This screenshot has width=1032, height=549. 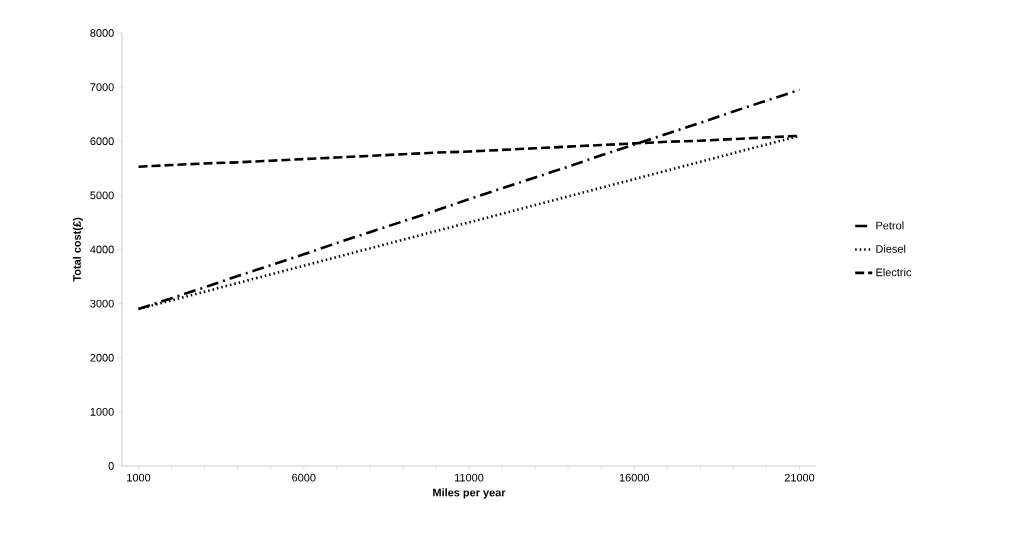 What do you see at coordinates (894, 272) in the screenshot?
I see `legend-label: Electric` at bounding box center [894, 272].